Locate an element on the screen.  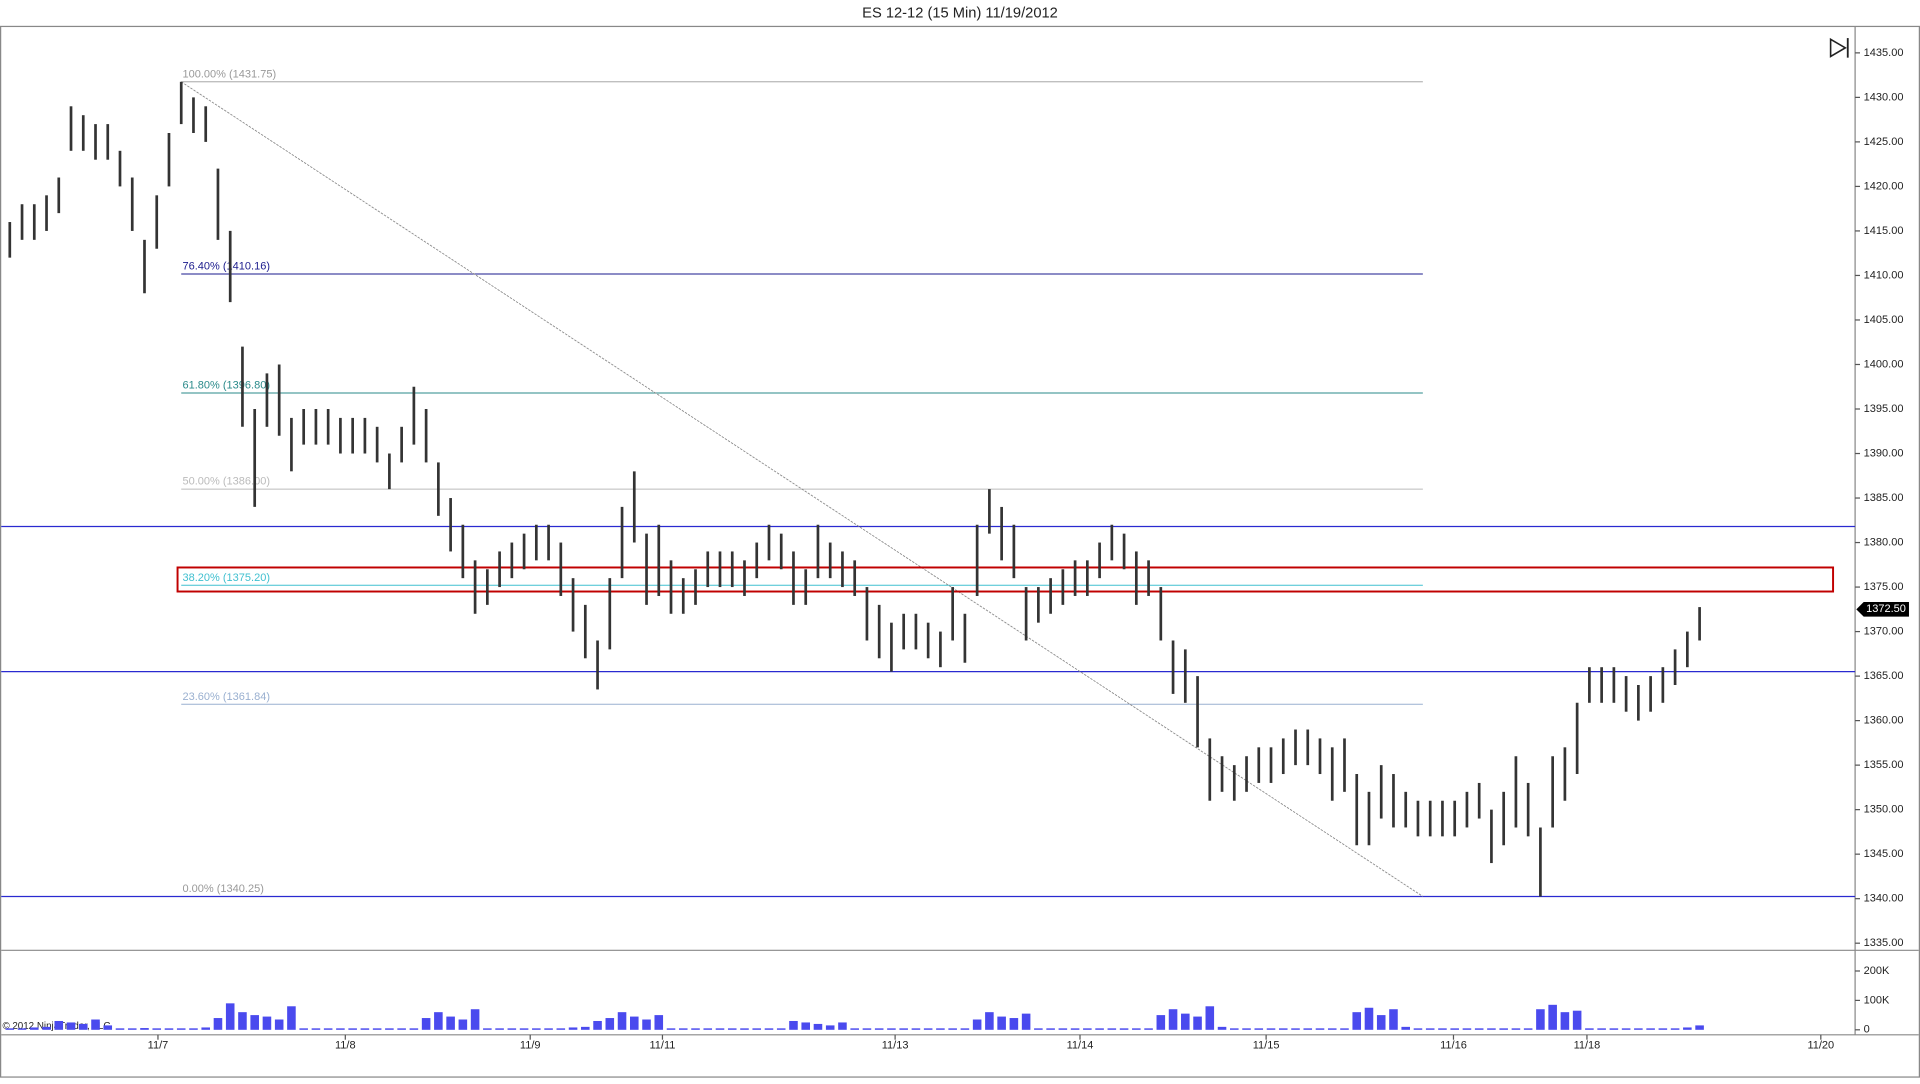
zone is located at coordinates (1005, 579).